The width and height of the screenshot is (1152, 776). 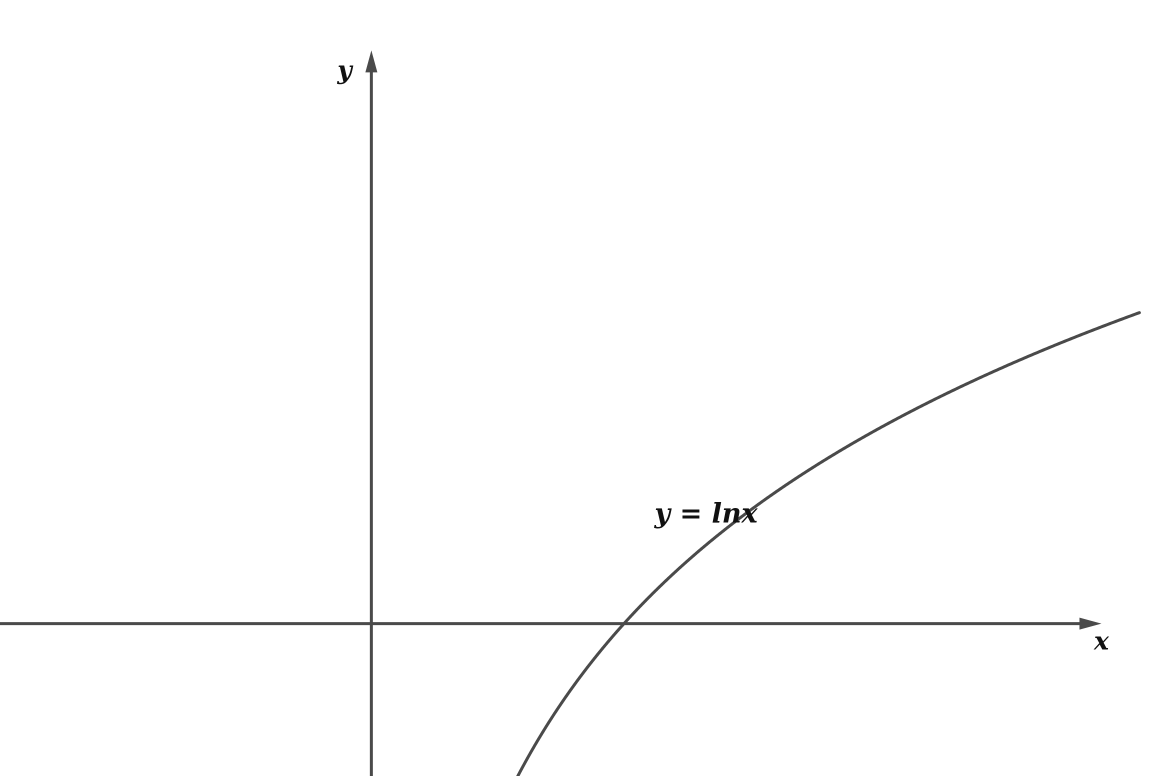 What do you see at coordinates (1090, 623) in the screenshot?
I see `x-axis-arrow` at bounding box center [1090, 623].